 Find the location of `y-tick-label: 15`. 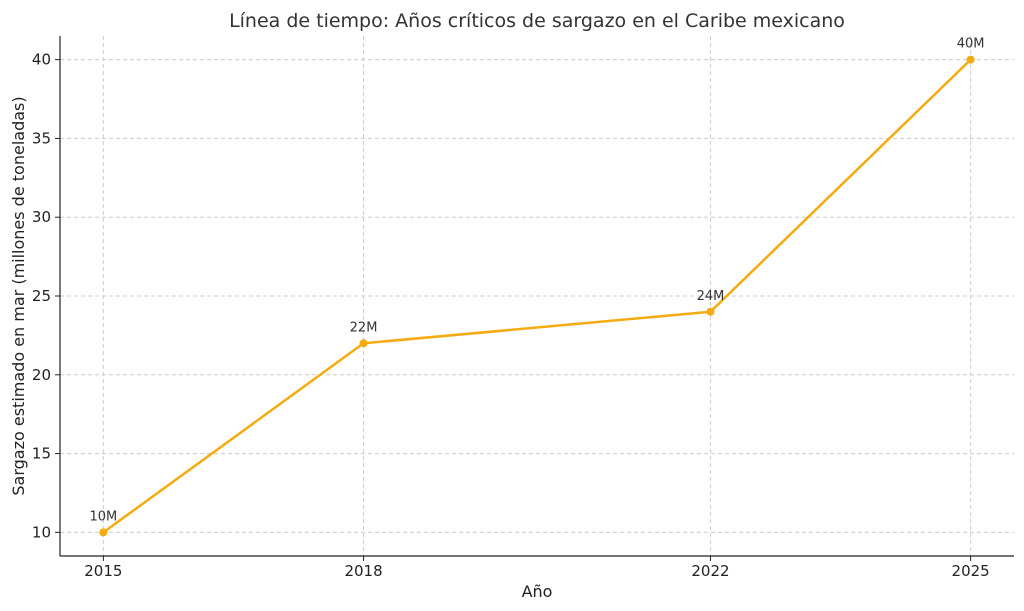

y-tick-label: 15 is located at coordinates (41, 454).